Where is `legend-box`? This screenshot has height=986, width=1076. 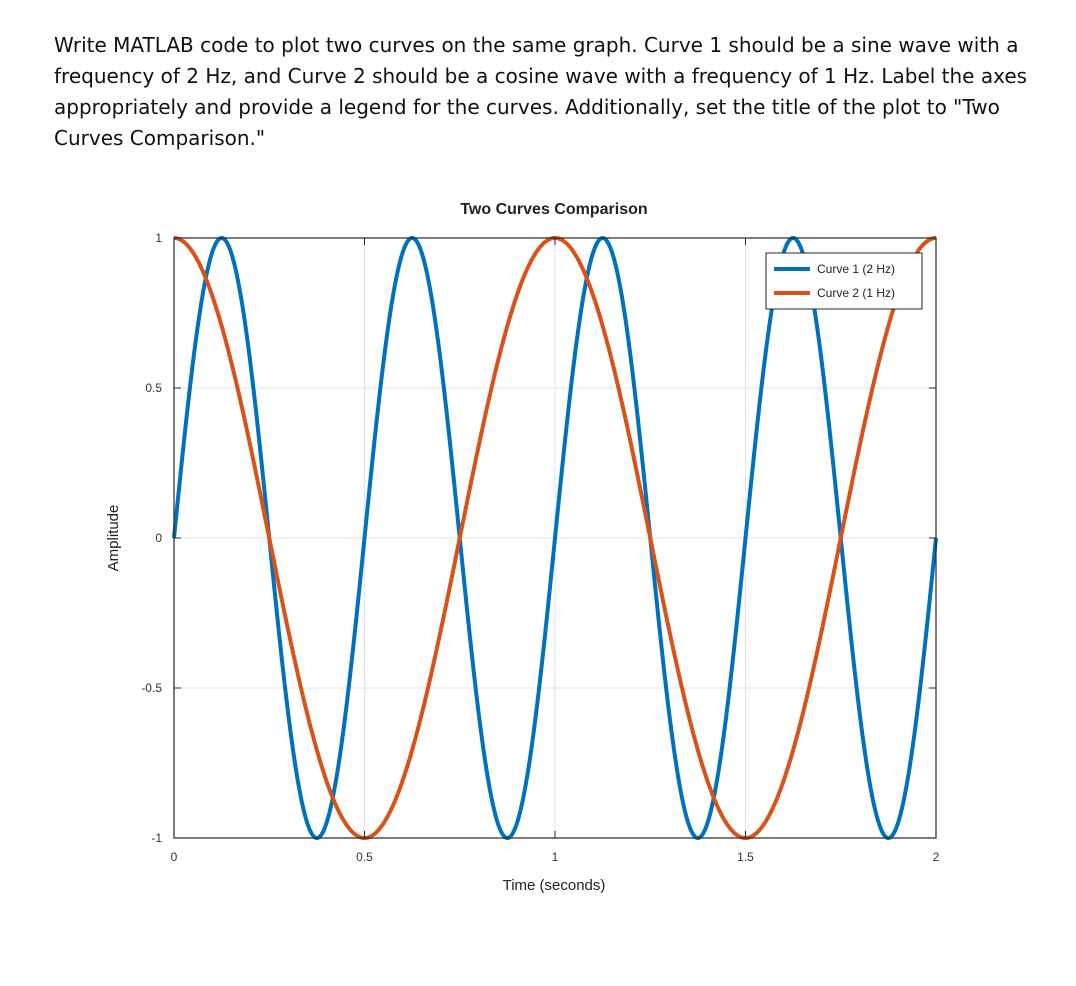 legend-box is located at coordinates (844, 281).